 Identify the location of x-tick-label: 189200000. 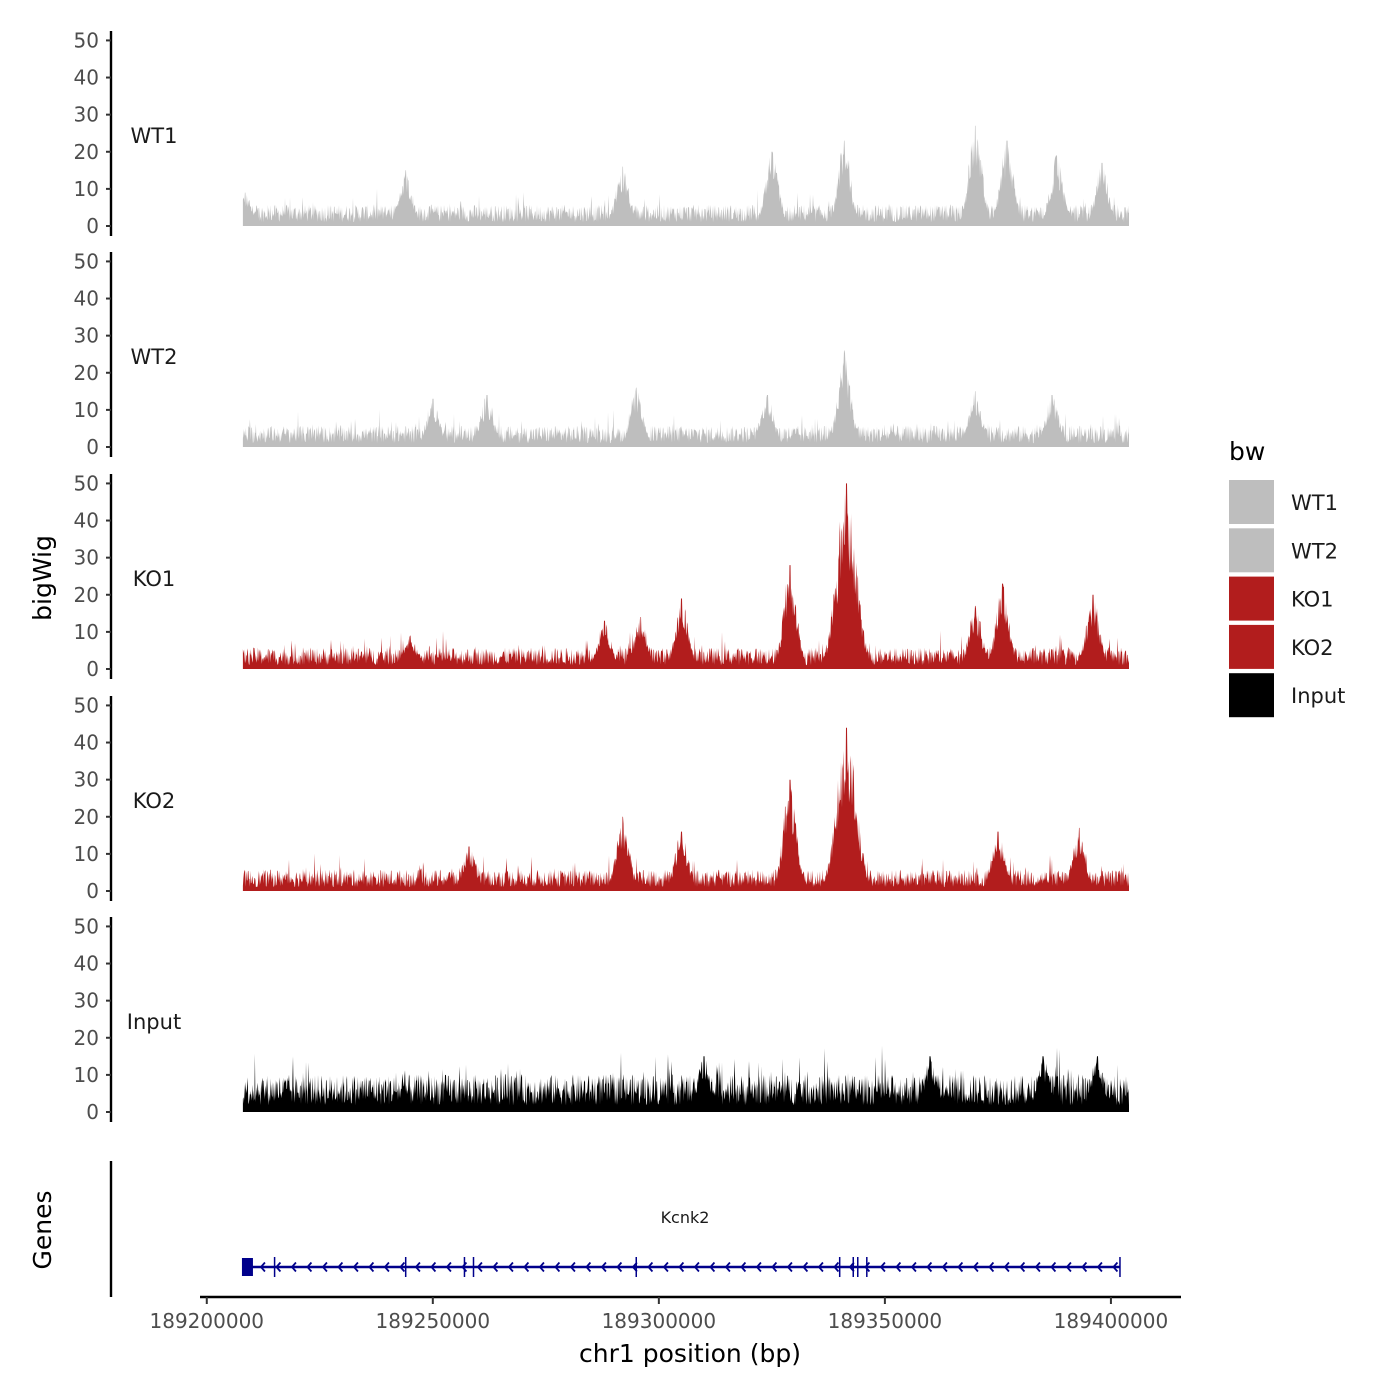
(207, 1321).